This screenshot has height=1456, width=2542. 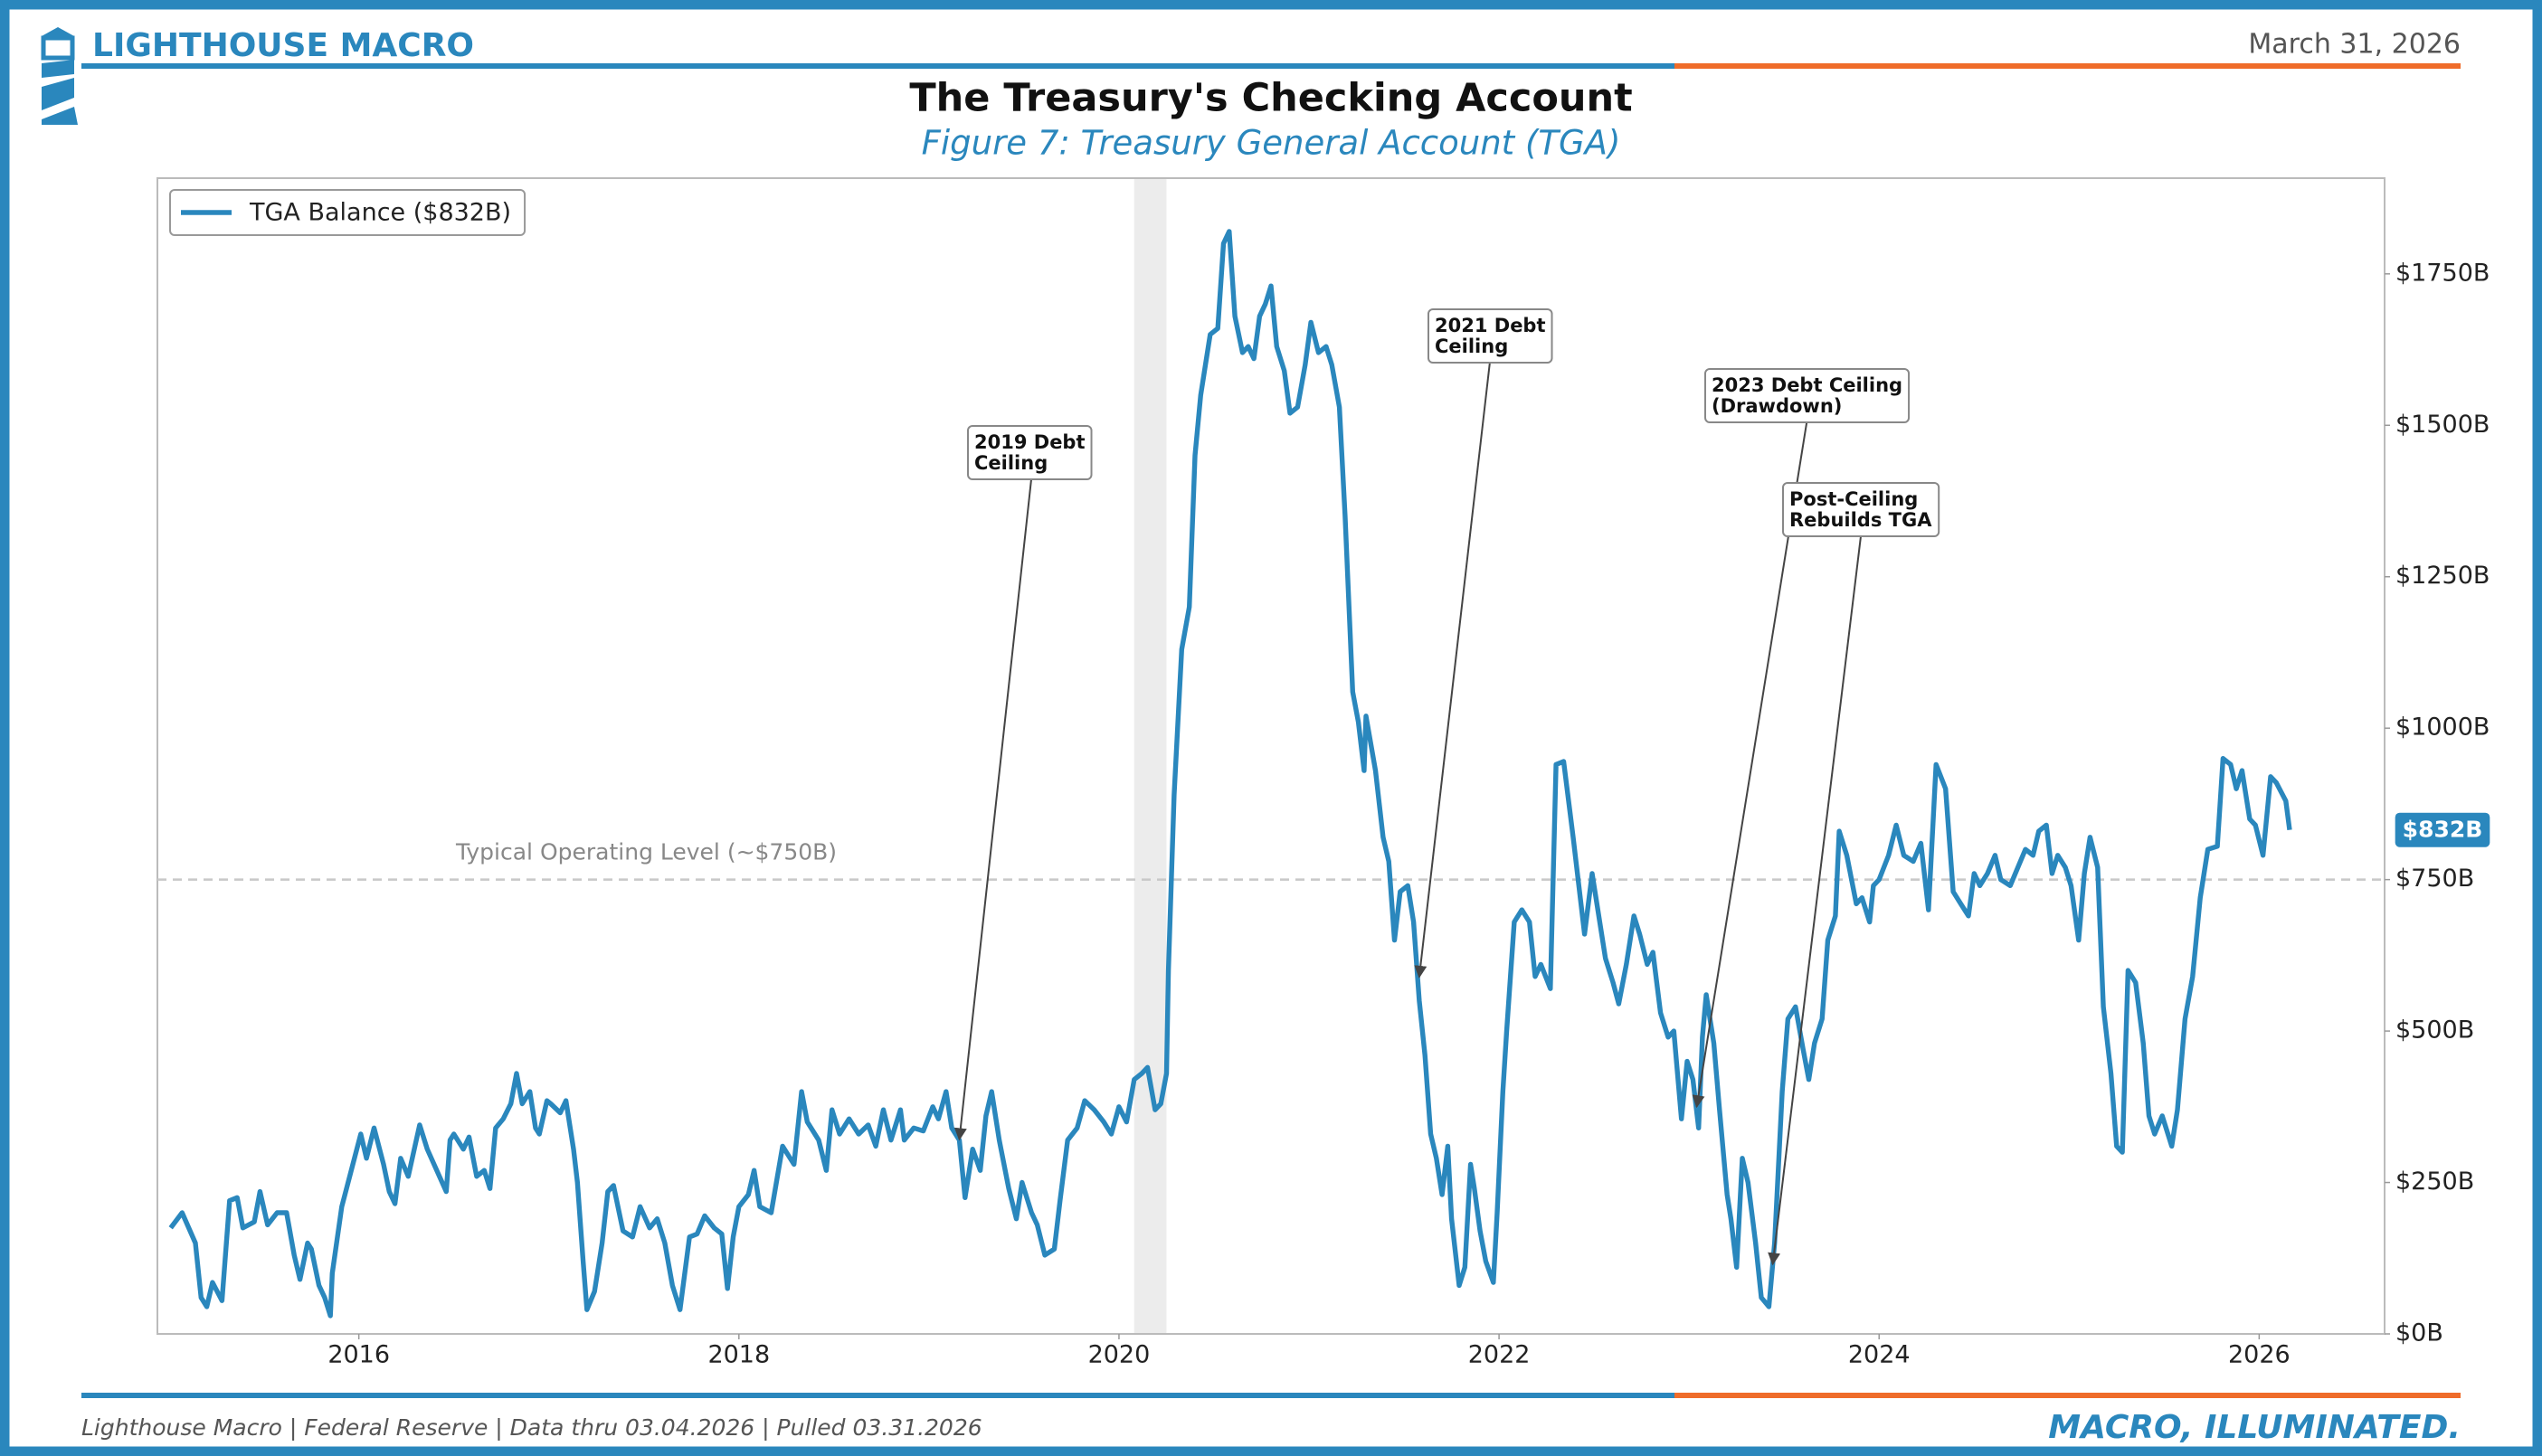 I want to click on y-tick-label: $1750B, so click(x=2442, y=273).